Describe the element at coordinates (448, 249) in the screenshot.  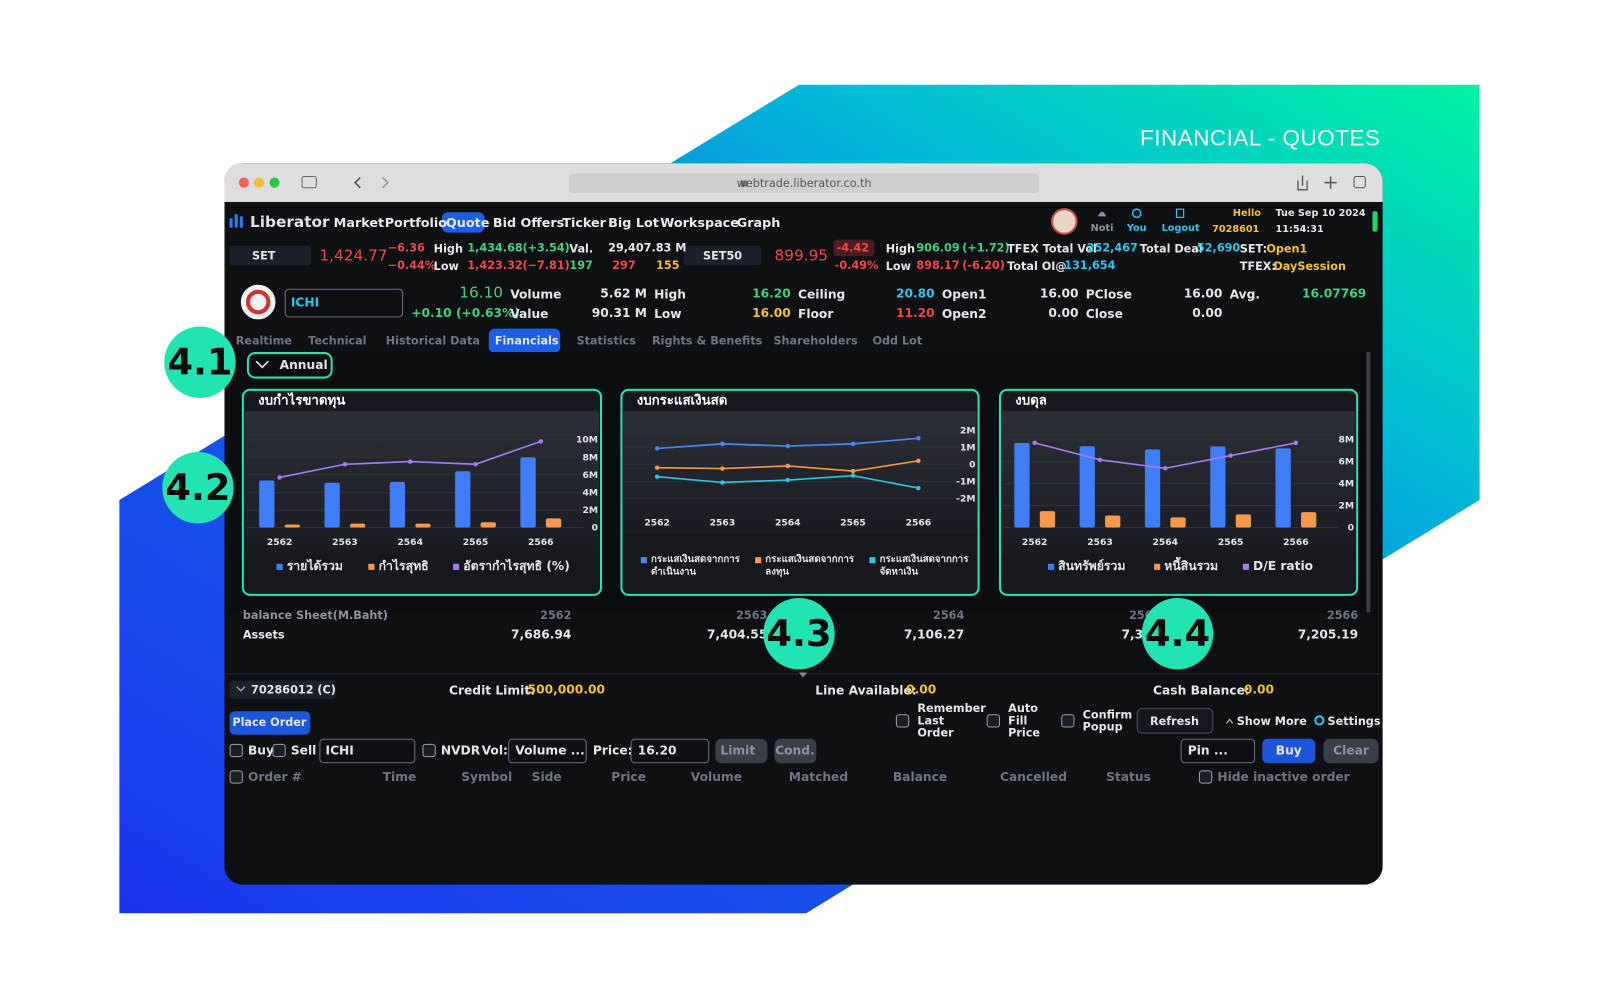
I see `label: High` at that location.